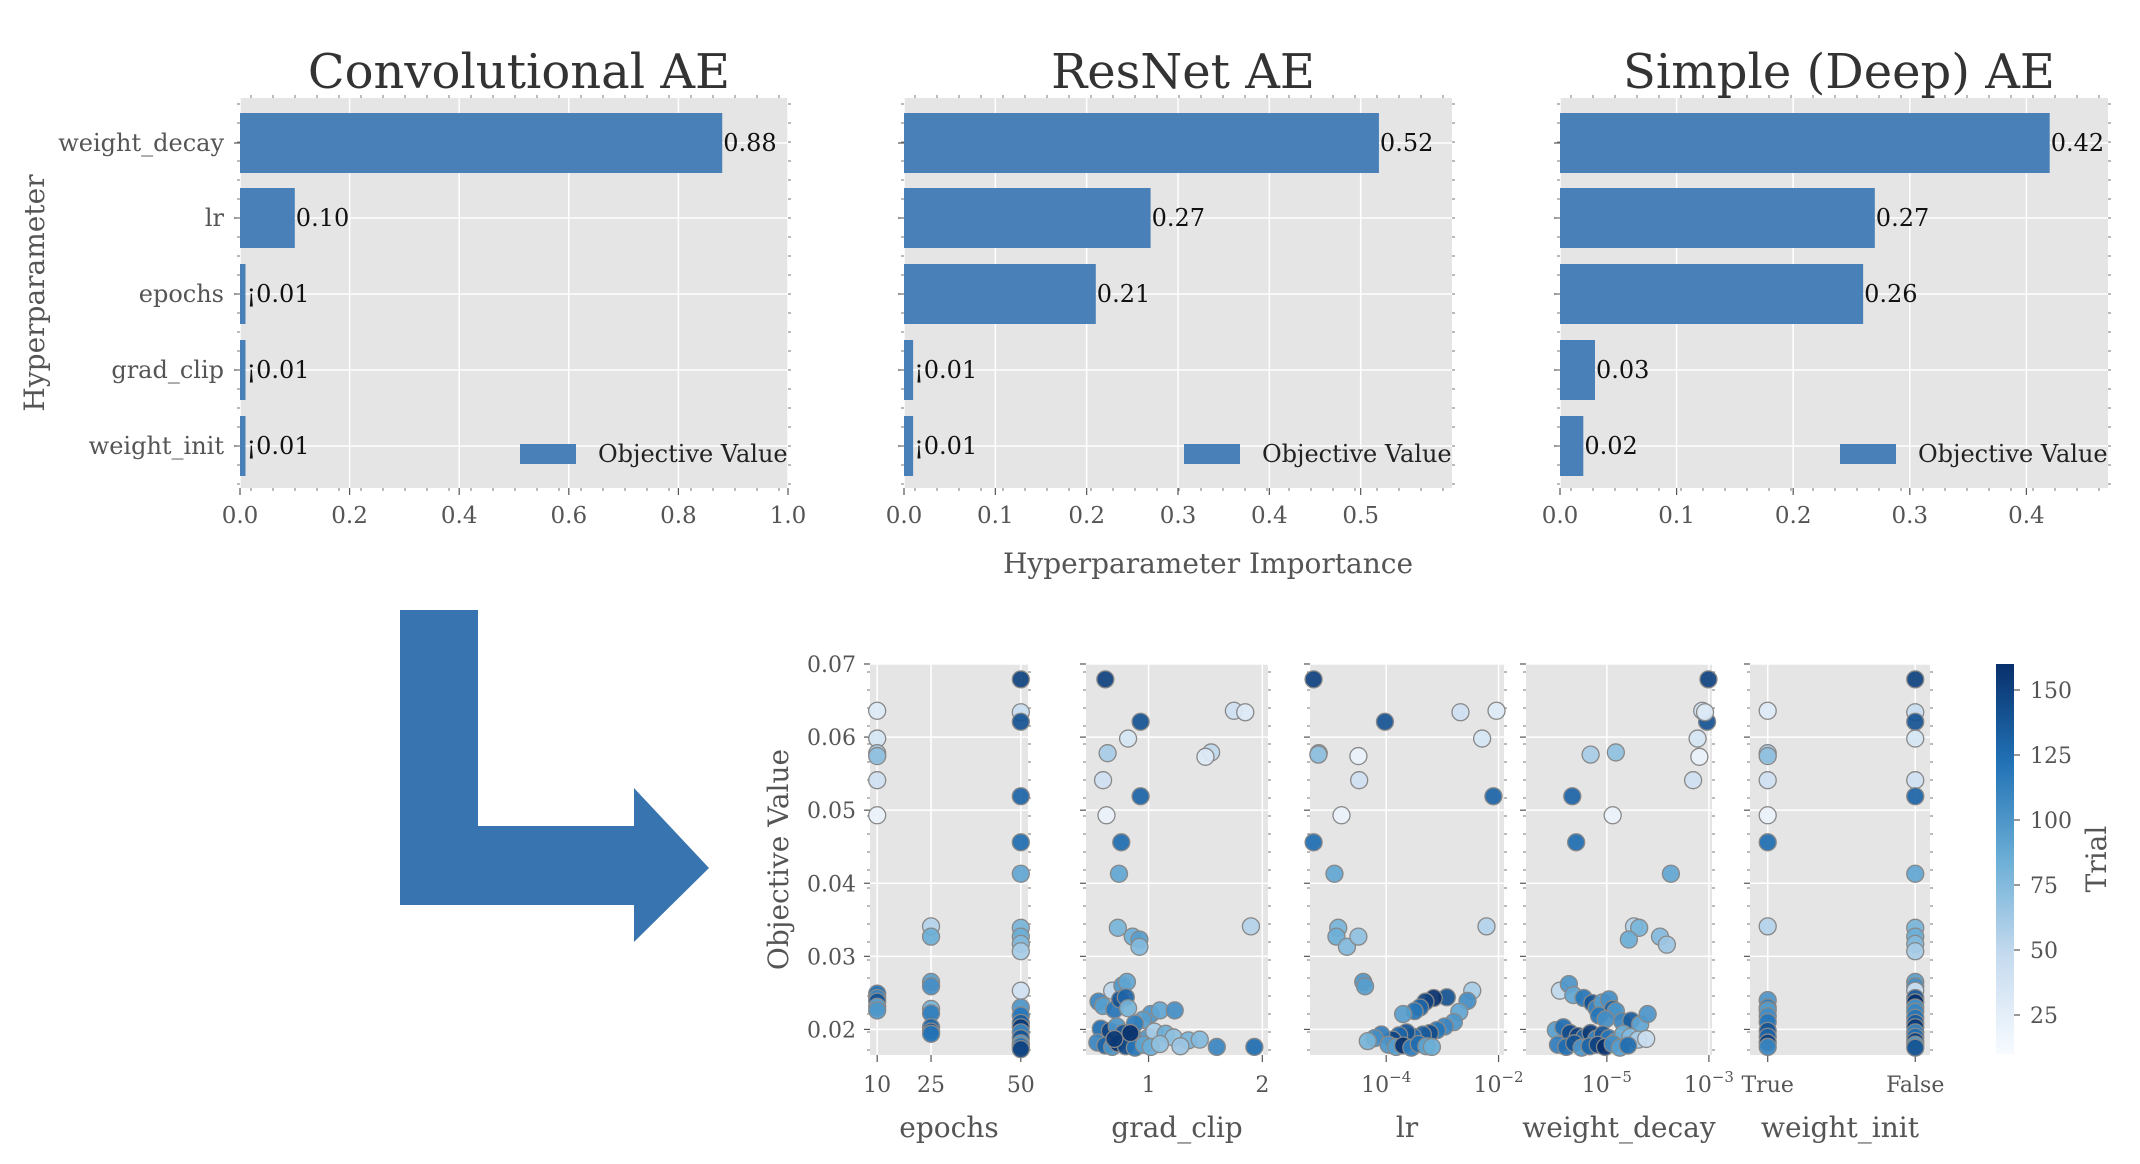 The image size is (2140, 1164). Describe the element at coordinates (1839, 72) in the screenshot. I see `chart-title: Simple (Deep) AE` at that location.